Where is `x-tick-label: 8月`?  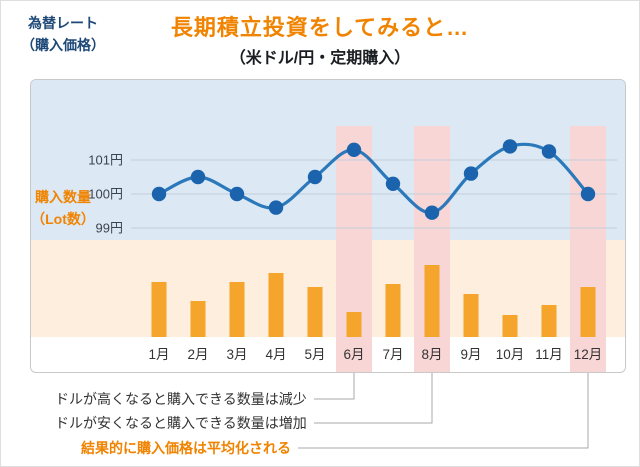
x-tick-label: 8月 is located at coordinates (431, 354).